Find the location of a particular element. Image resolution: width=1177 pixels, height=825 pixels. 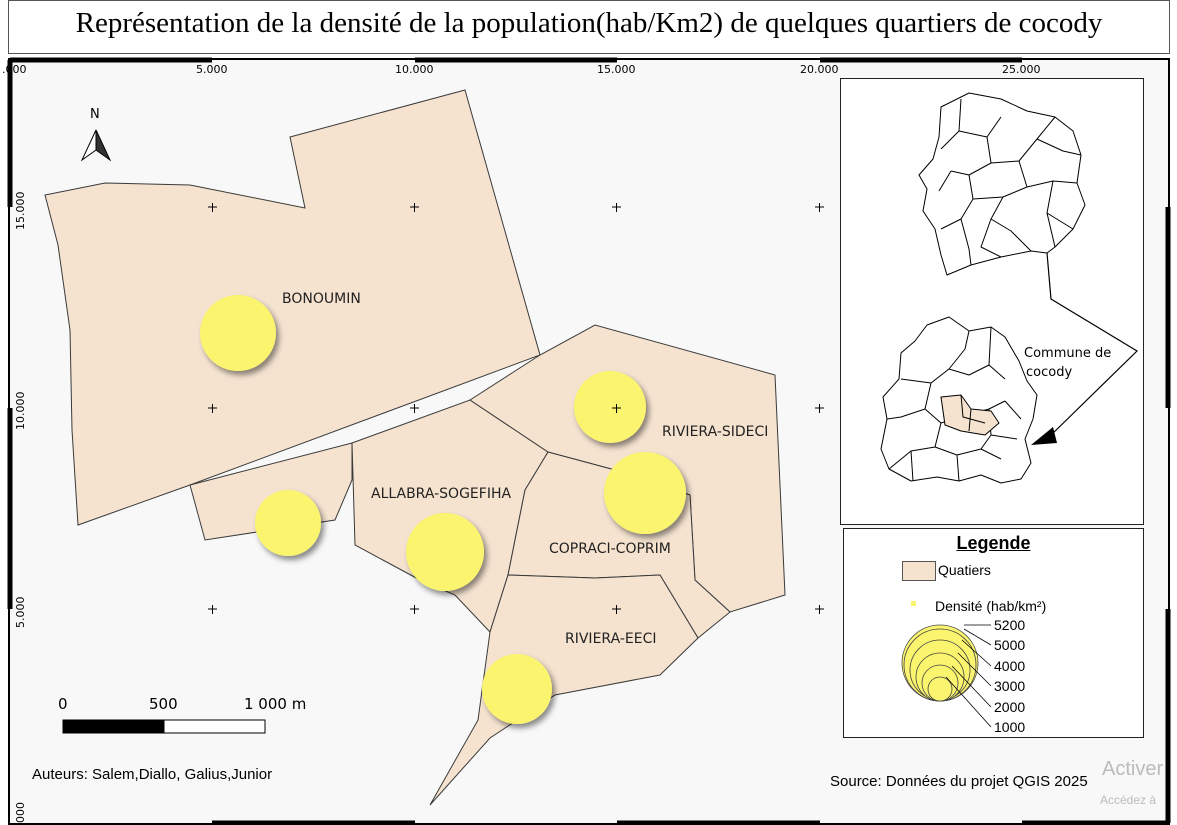

label-riviera-sideci: RIVIERA-SIDECI is located at coordinates (715, 432).